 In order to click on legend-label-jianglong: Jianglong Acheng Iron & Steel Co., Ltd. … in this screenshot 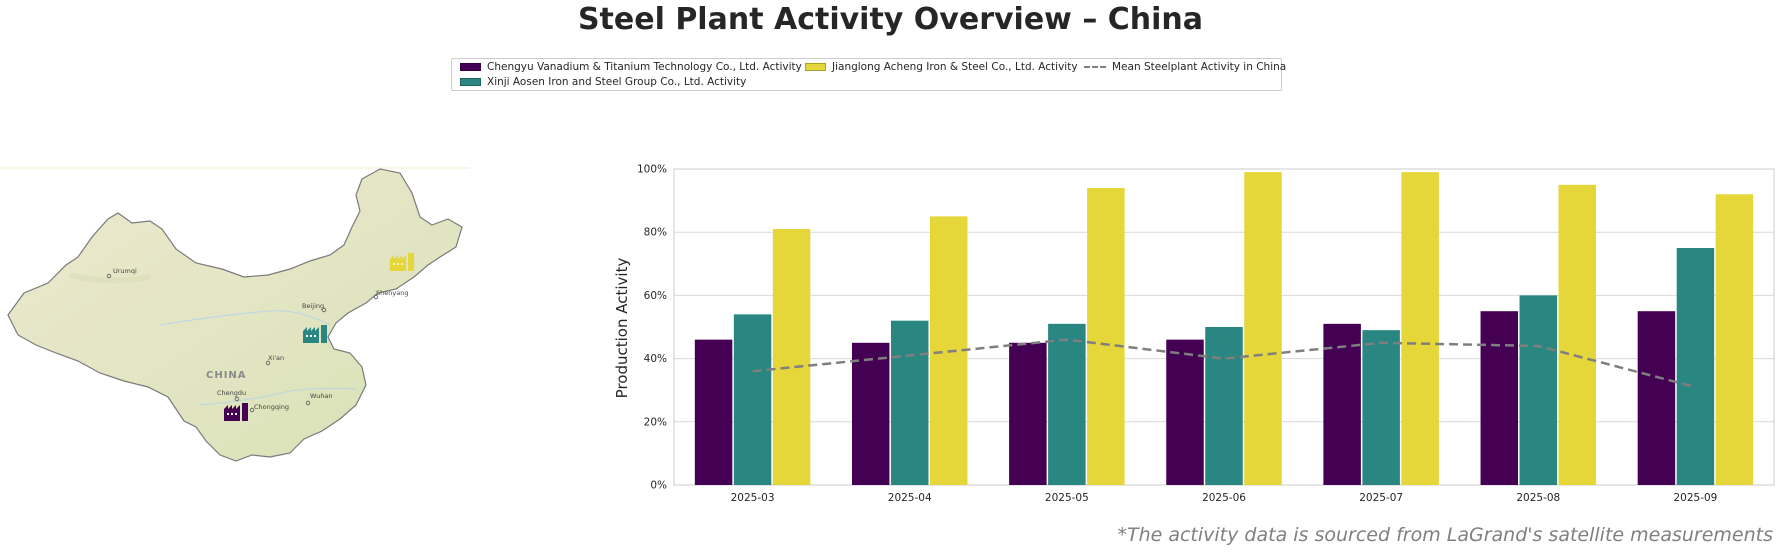, I will do `click(955, 67)`.